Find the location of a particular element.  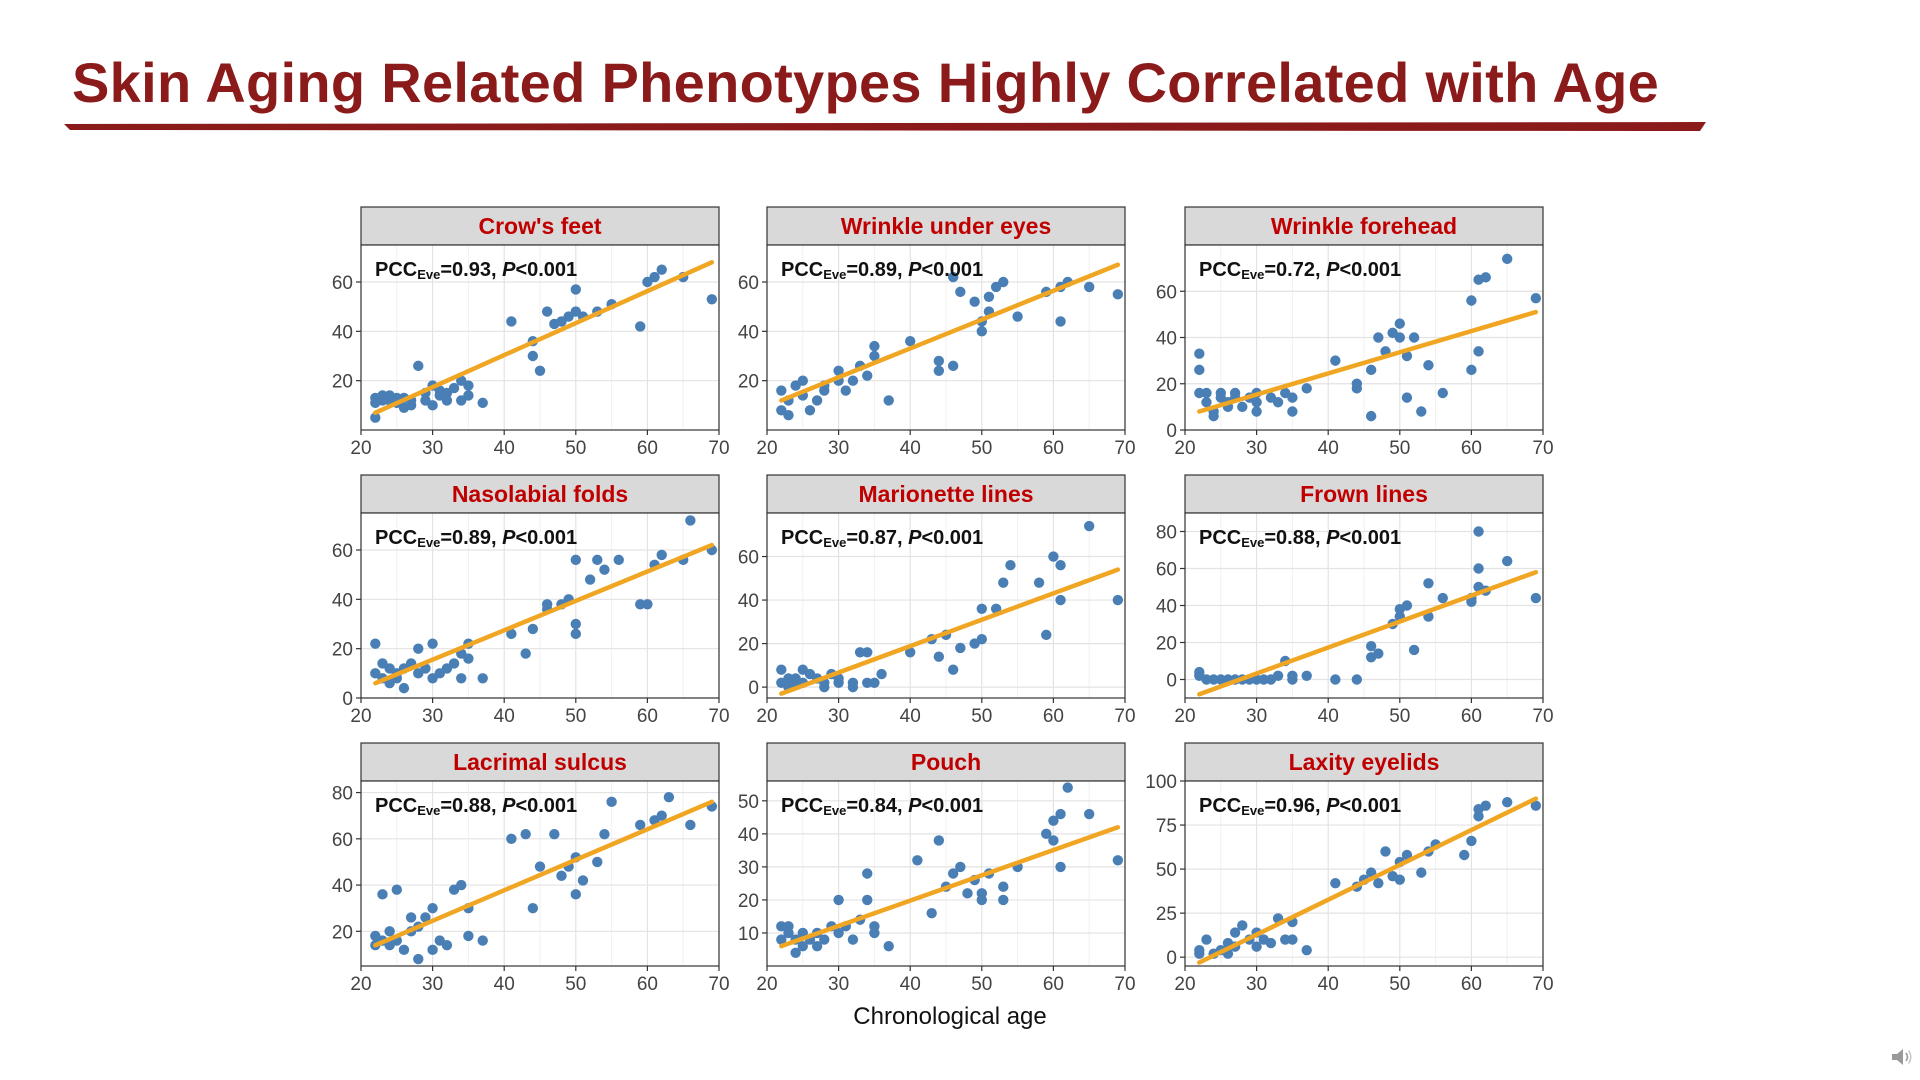

y-tick-label: 40 is located at coordinates (748, 601).